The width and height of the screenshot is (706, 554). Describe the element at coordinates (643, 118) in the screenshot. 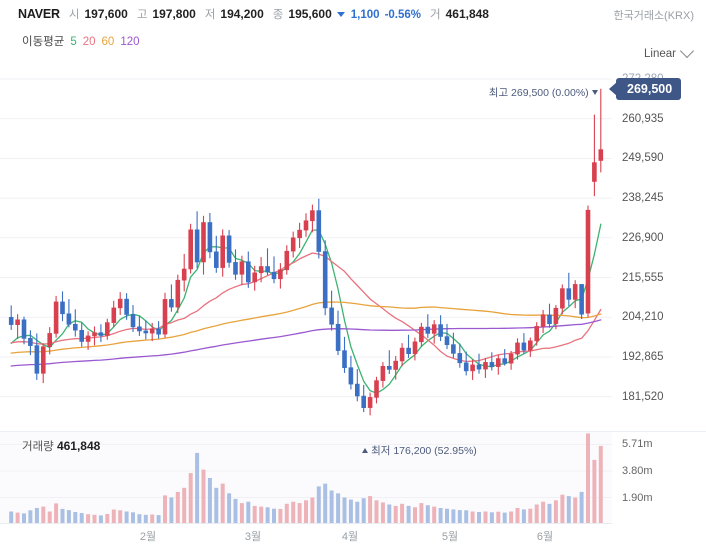

I see `price-axis-tick: 260,935` at that location.